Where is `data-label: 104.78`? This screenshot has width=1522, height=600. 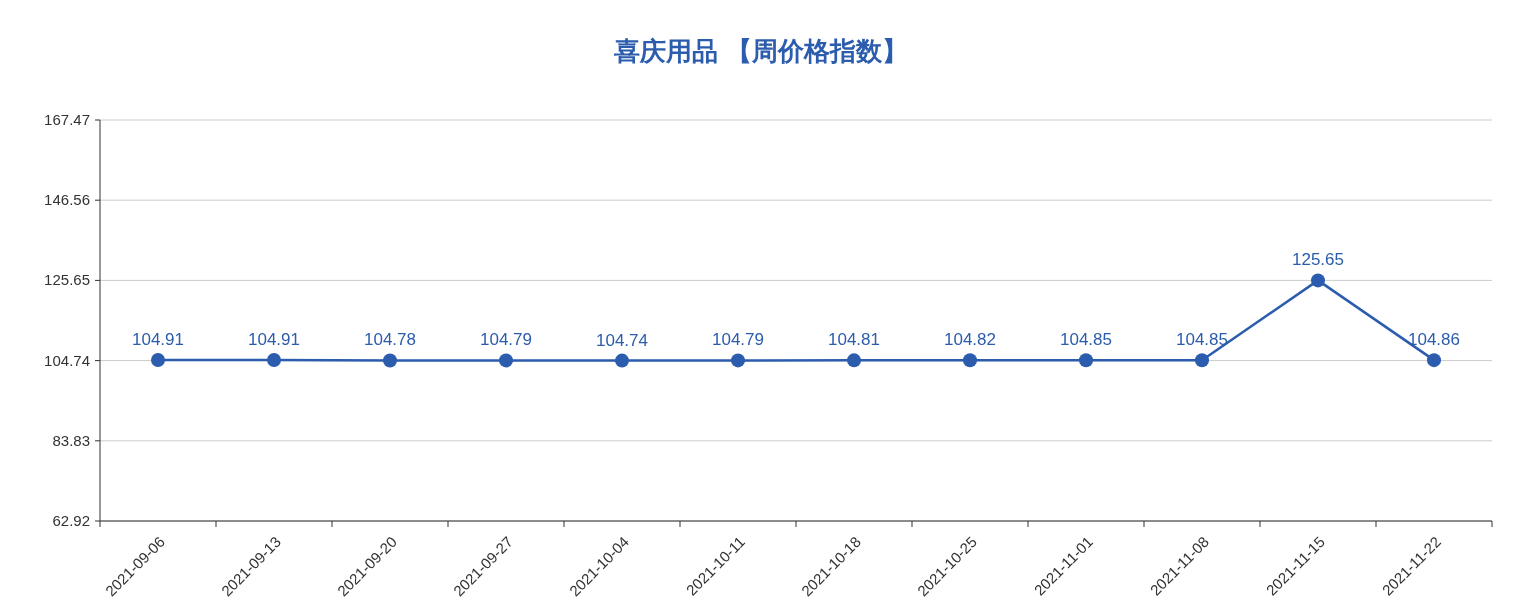 data-label: 104.78 is located at coordinates (390, 340).